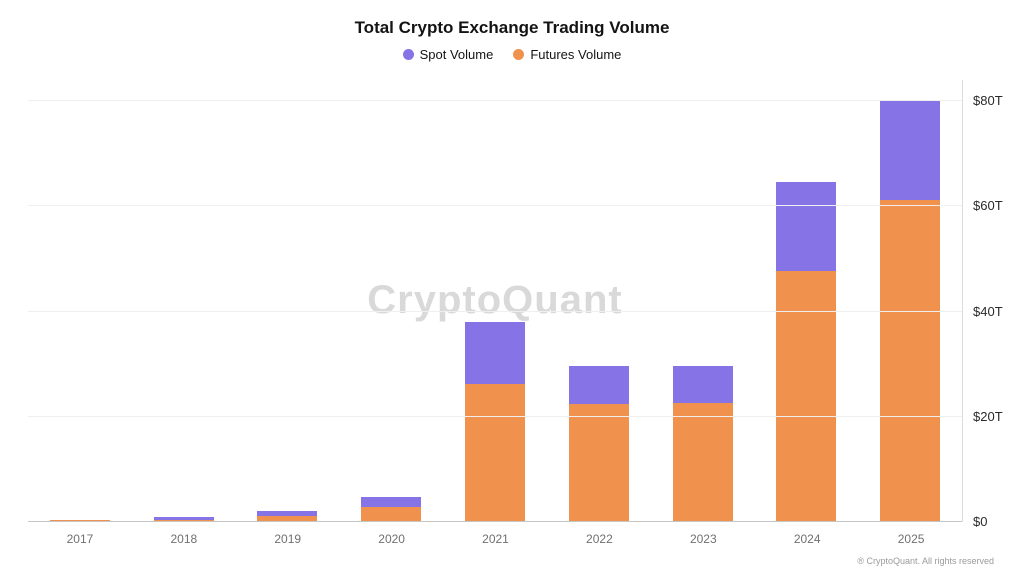 Image resolution: width=1024 pixels, height=576 pixels. What do you see at coordinates (391, 539) in the screenshot?
I see `x-axis-label-2020: 2020` at bounding box center [391, 539].